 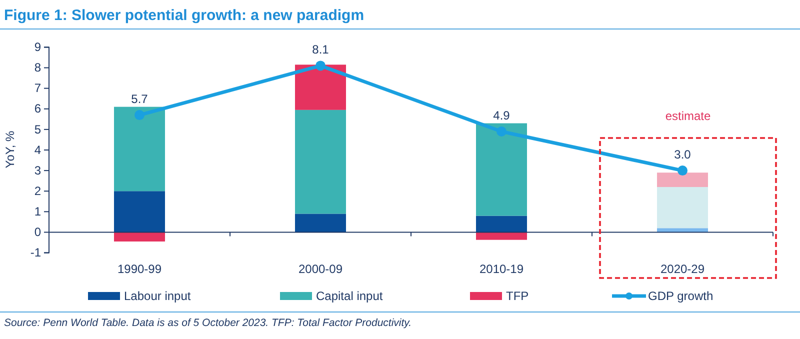 I want to click on y-tick-label: 2, so click(x=38, y=191).